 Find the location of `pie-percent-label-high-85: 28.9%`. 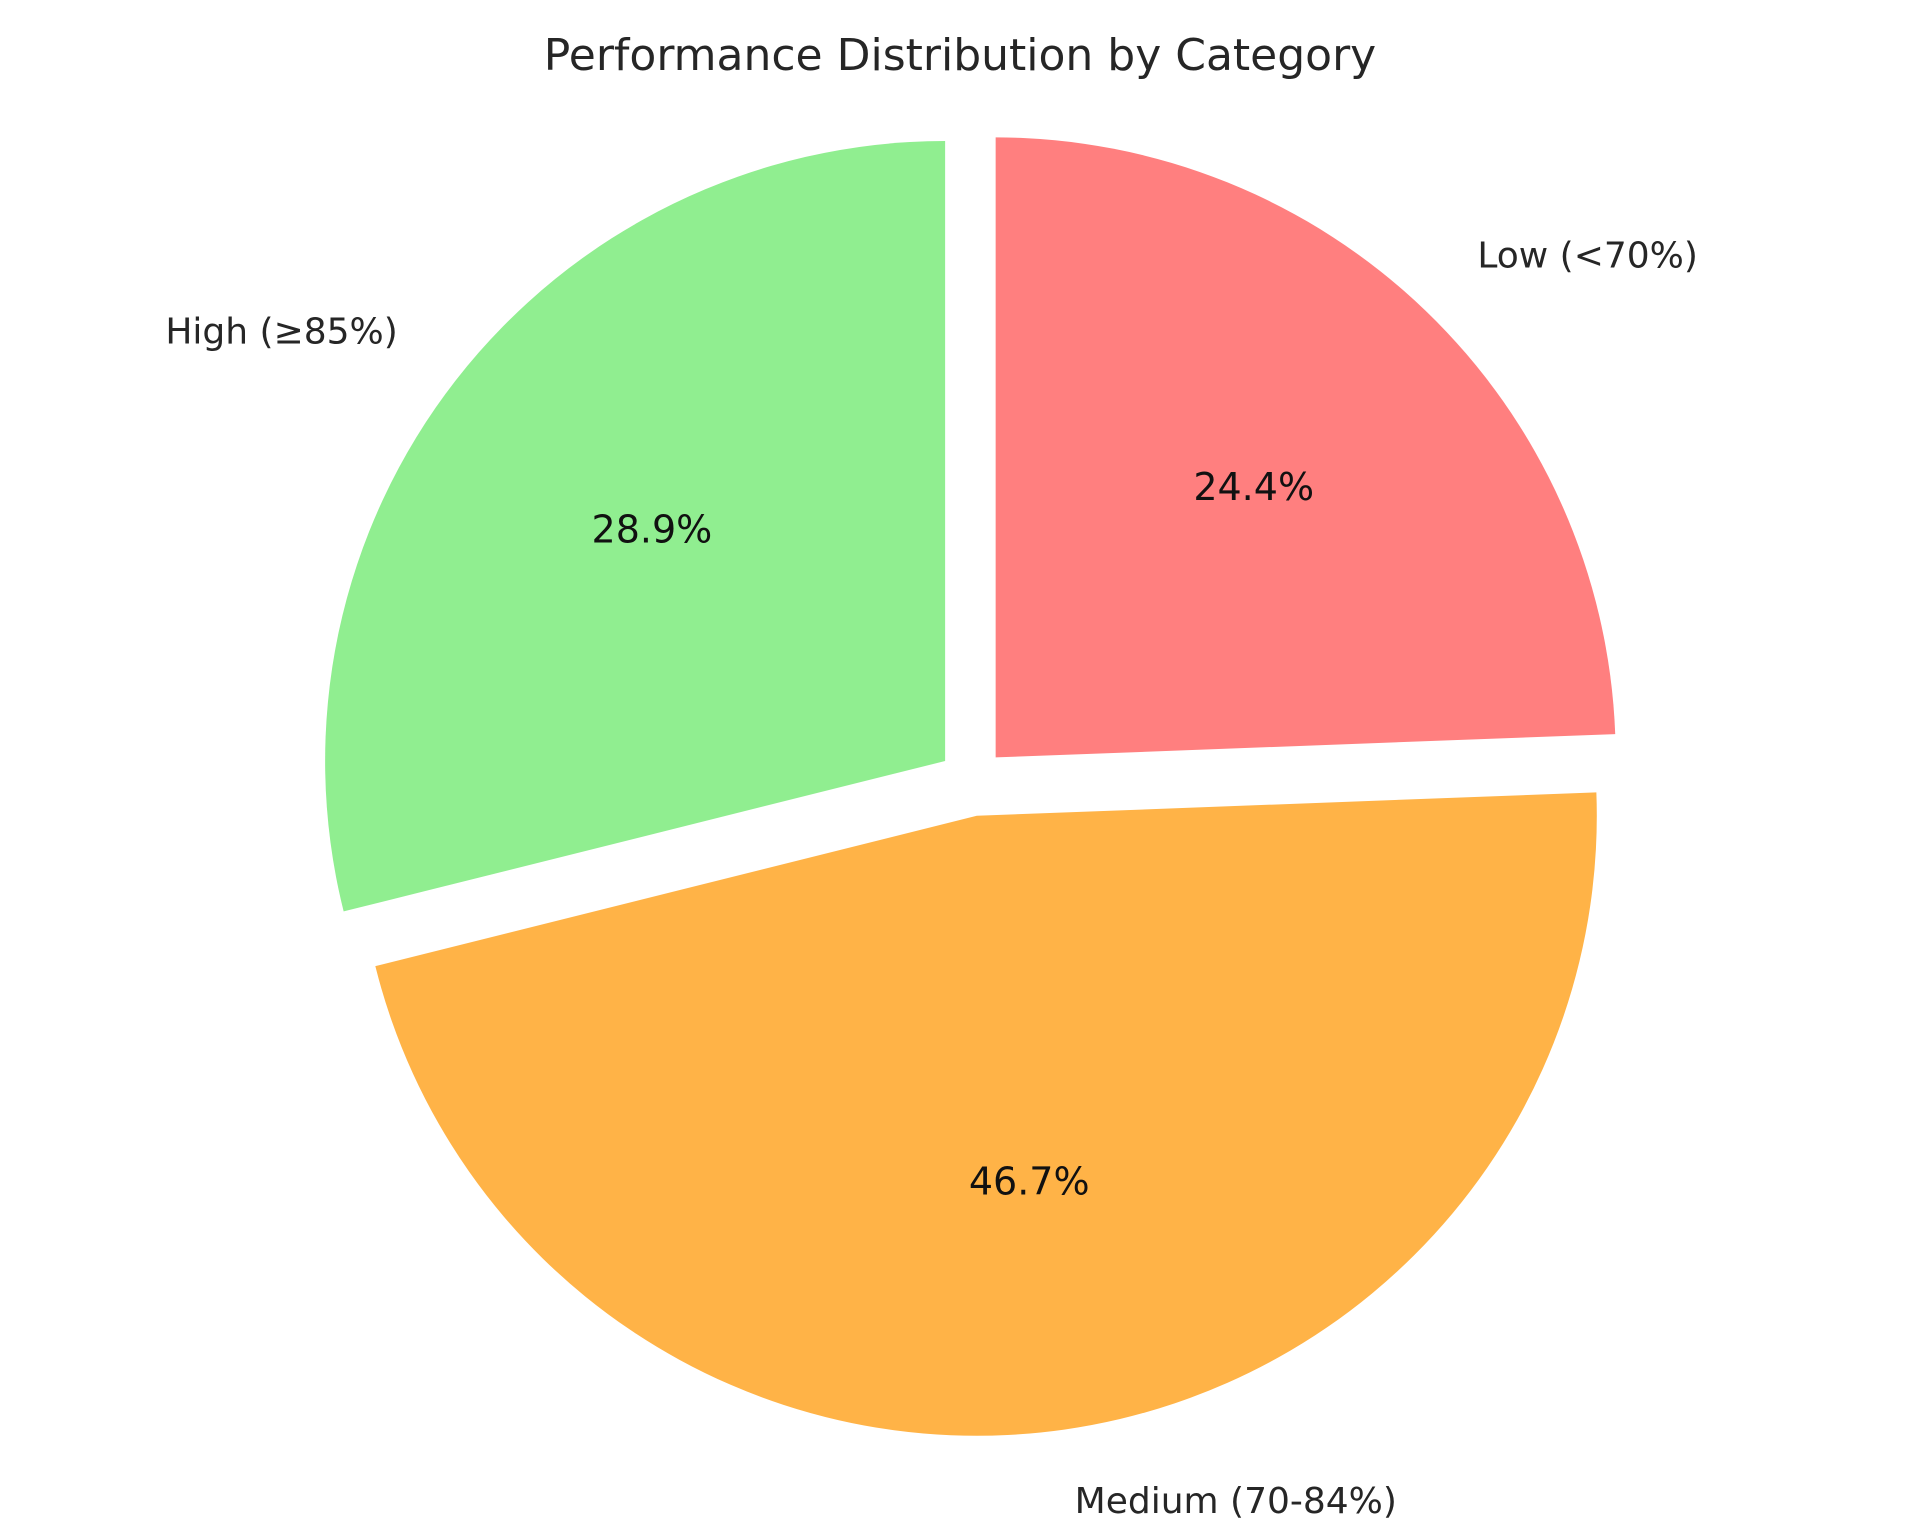

pie-percent-label-high-85: 28.9% is located at coordinates (652, 530).